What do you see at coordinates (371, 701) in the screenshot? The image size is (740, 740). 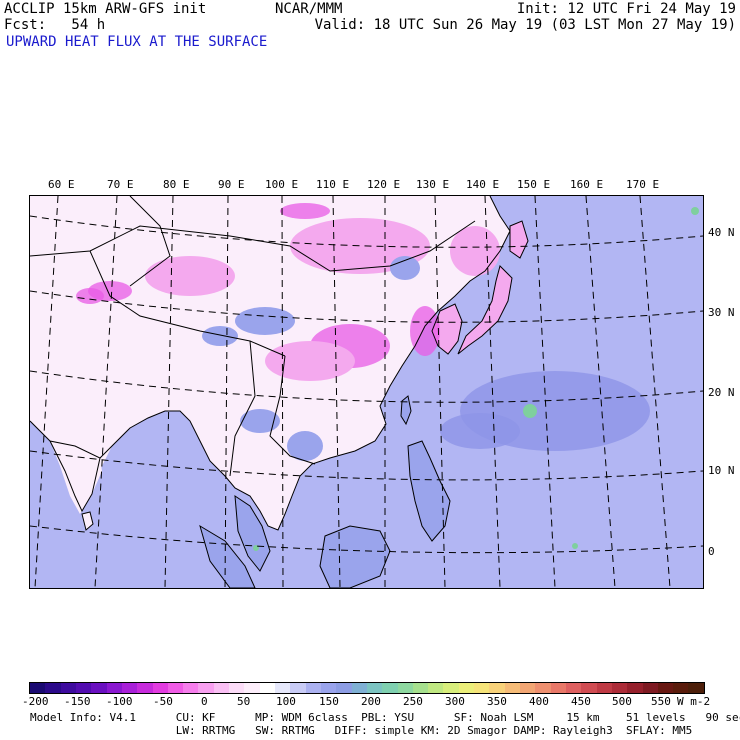 I see `colorbar-tick: 200` at bounding box center [371, 701].